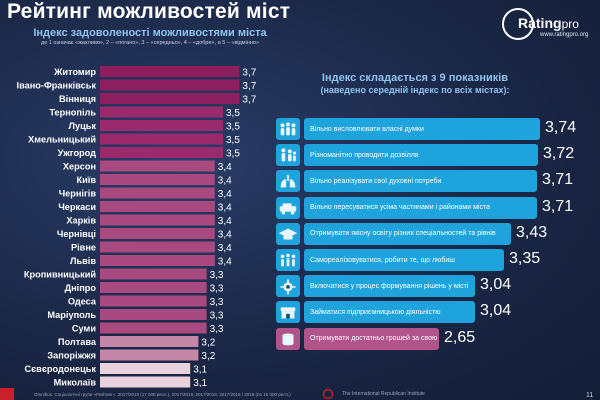 This screenshot has height=400, width=600. What do you see at coordinates (82, 302) in the screenshot?
I see `city-label: Одеса` at bounding box center [82, 302].